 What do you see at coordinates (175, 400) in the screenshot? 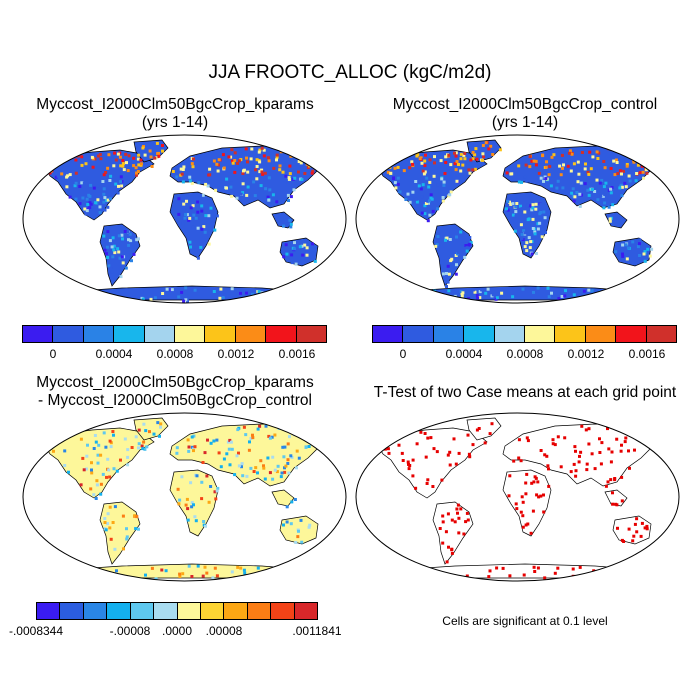
I see `panel-title-line2: - Myccost_I2000Clm50BgcCrop_control` at bounding box center [175, 400].